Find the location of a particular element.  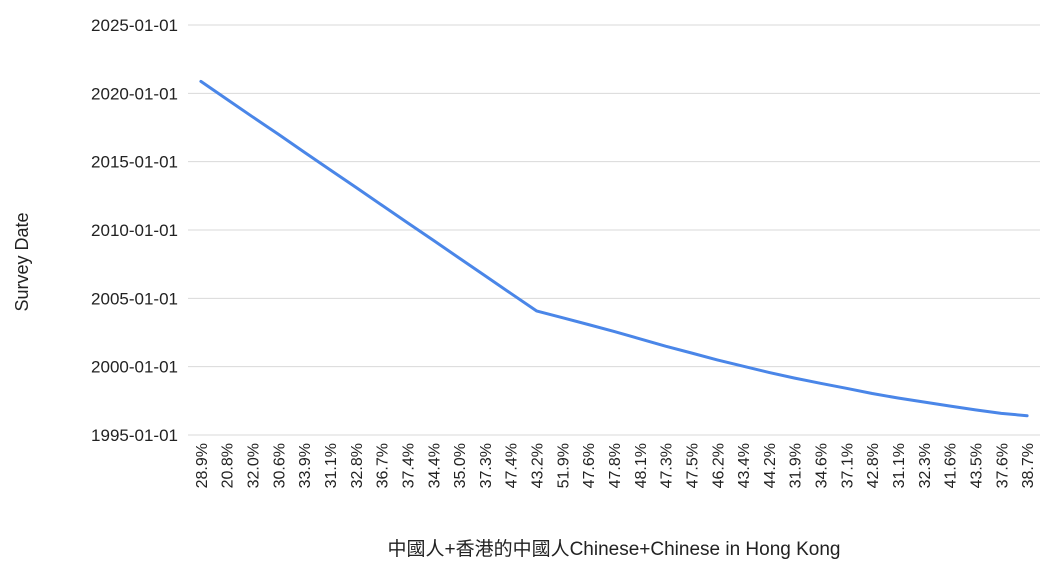

x-tick-label: 37.6% is located at coordinates (1002, 465).